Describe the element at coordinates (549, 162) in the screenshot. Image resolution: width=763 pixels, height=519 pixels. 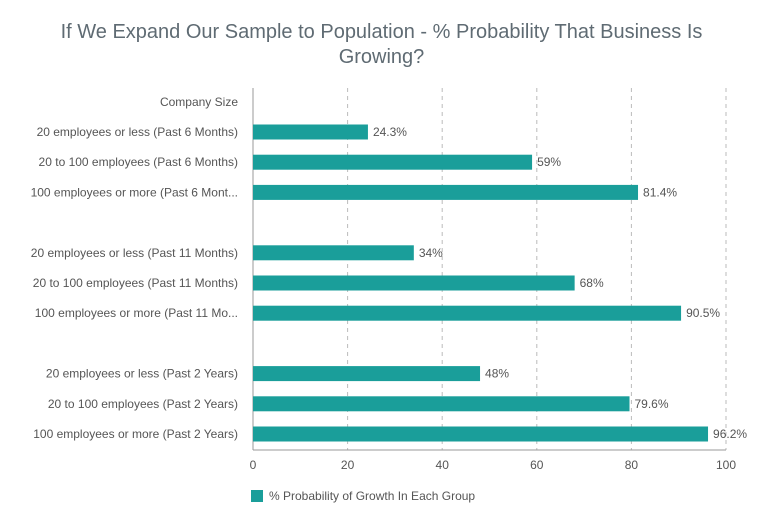
I see `bar-value-label: 59%` at that location.